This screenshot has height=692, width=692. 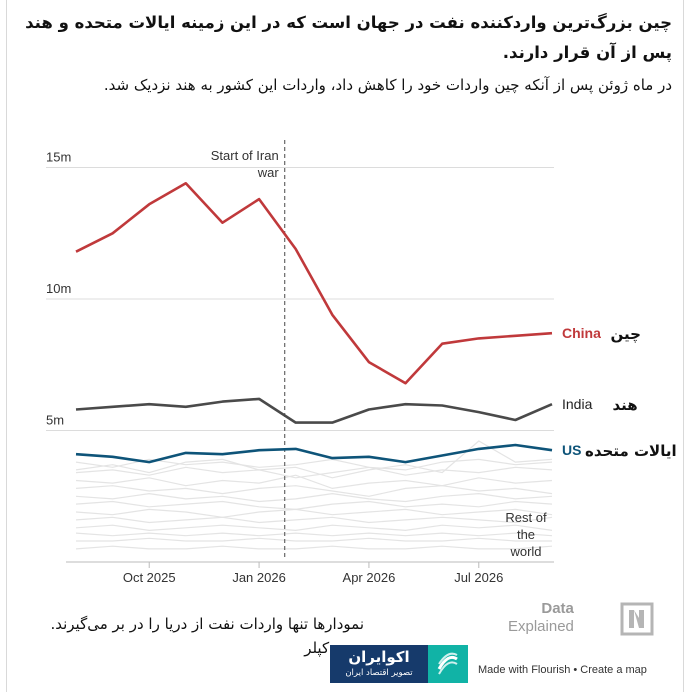 What do you see at coordinates (478, 577) in the screenshot?
I see `x-tick-label: Jul 2026` at bounding box center [478, 577].